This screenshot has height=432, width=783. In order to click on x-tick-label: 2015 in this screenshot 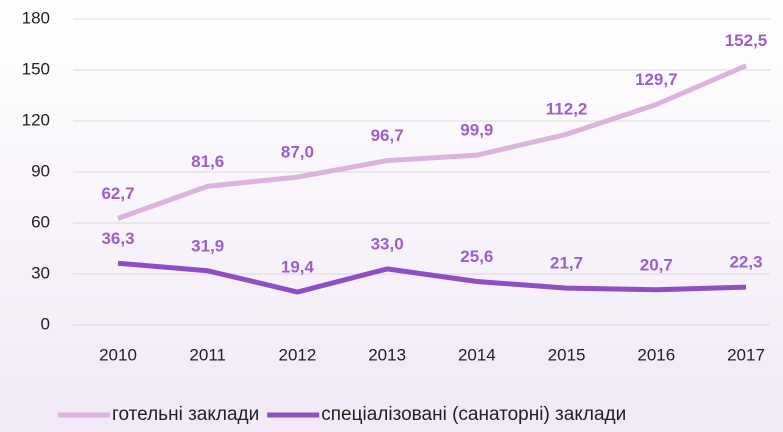, I will do `click(567, 354)`.